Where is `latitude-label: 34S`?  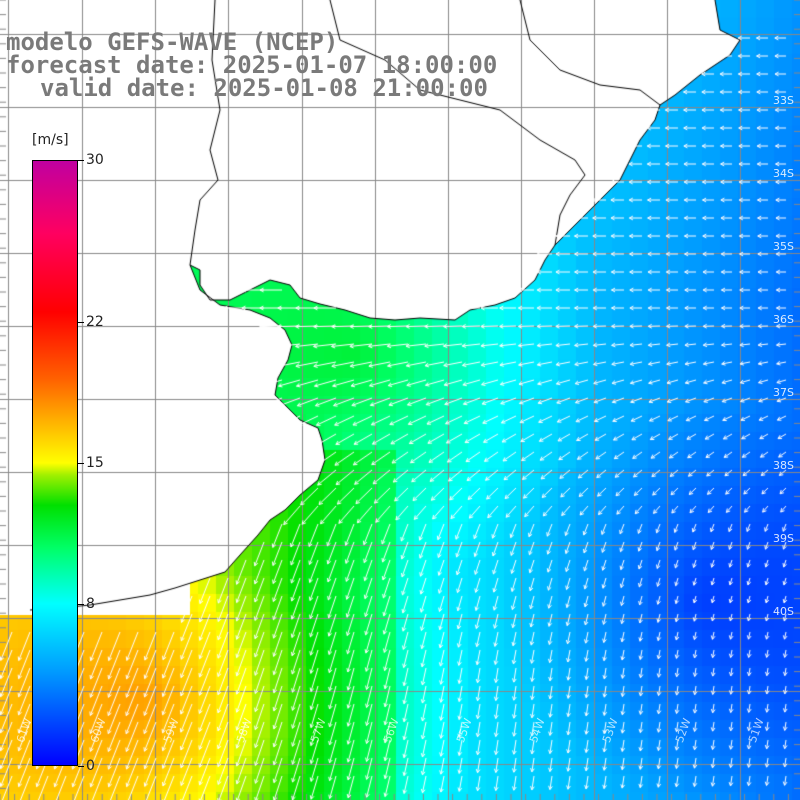
latitude-label: 34S is located at coordinates (783, 173).